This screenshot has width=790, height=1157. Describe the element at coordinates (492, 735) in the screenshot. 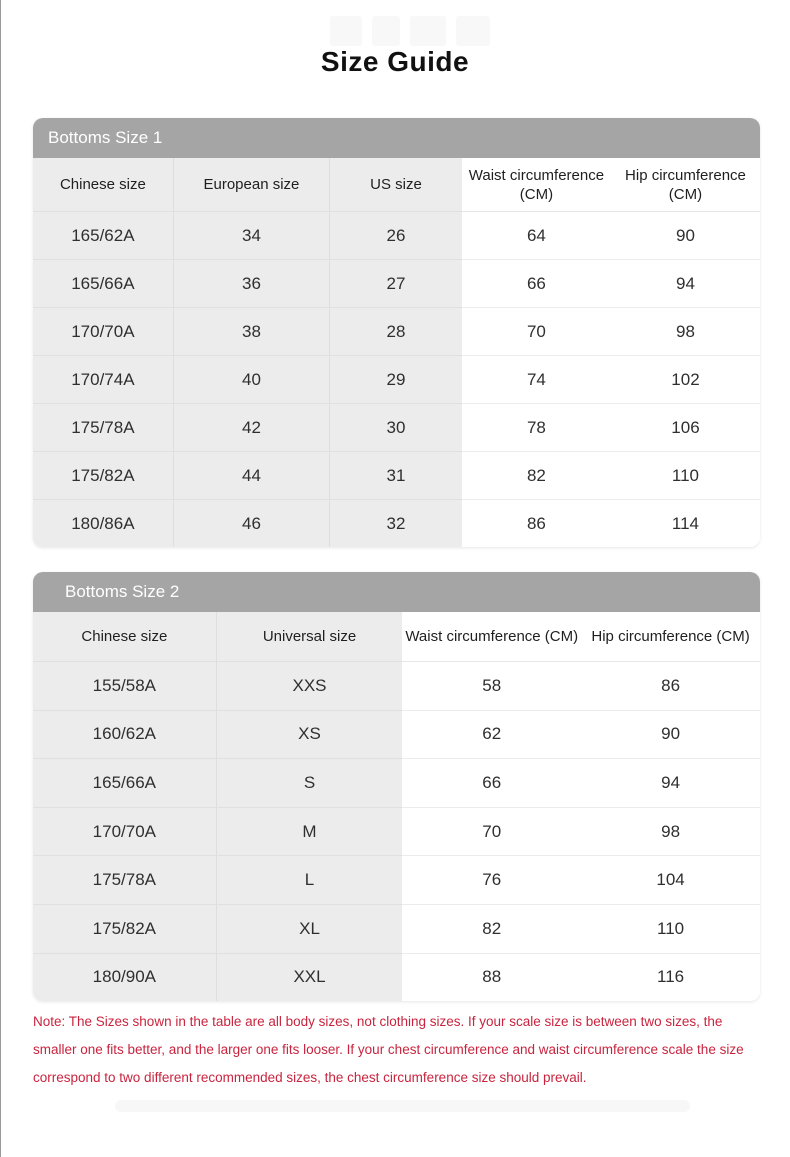

I see `table-cell: 62` at that location.